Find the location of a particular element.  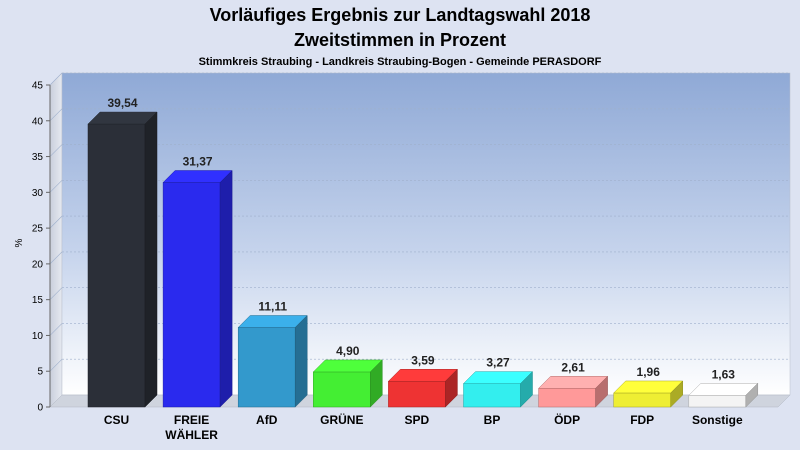

bar-value-label: 1,96 is located at coordinates (649, 372).